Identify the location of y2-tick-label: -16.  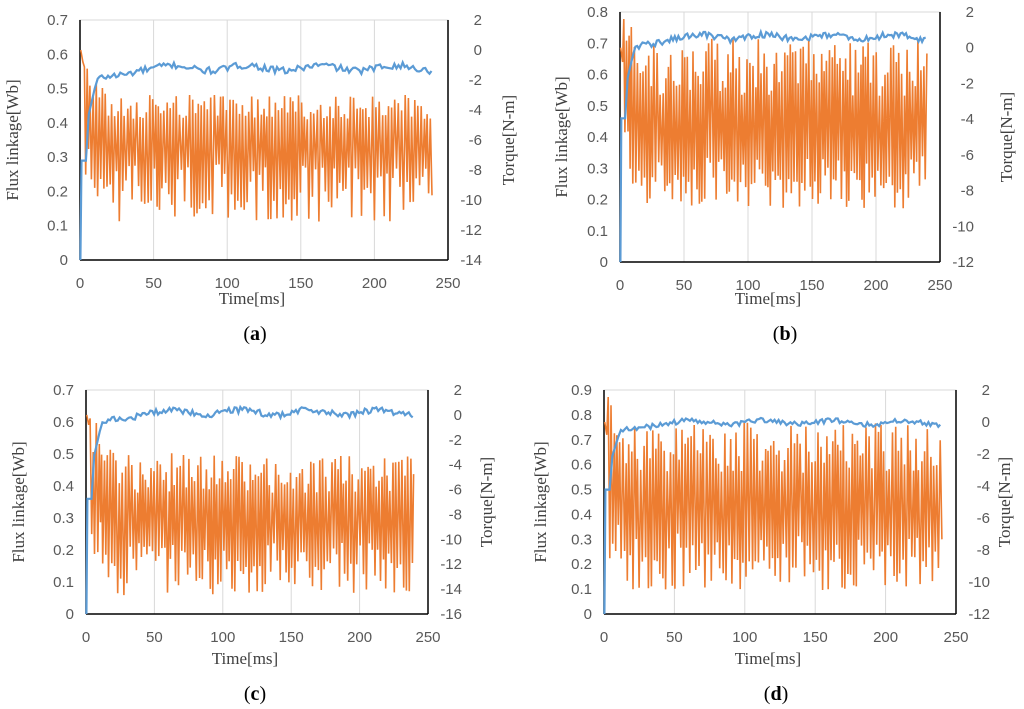
(451, 614).